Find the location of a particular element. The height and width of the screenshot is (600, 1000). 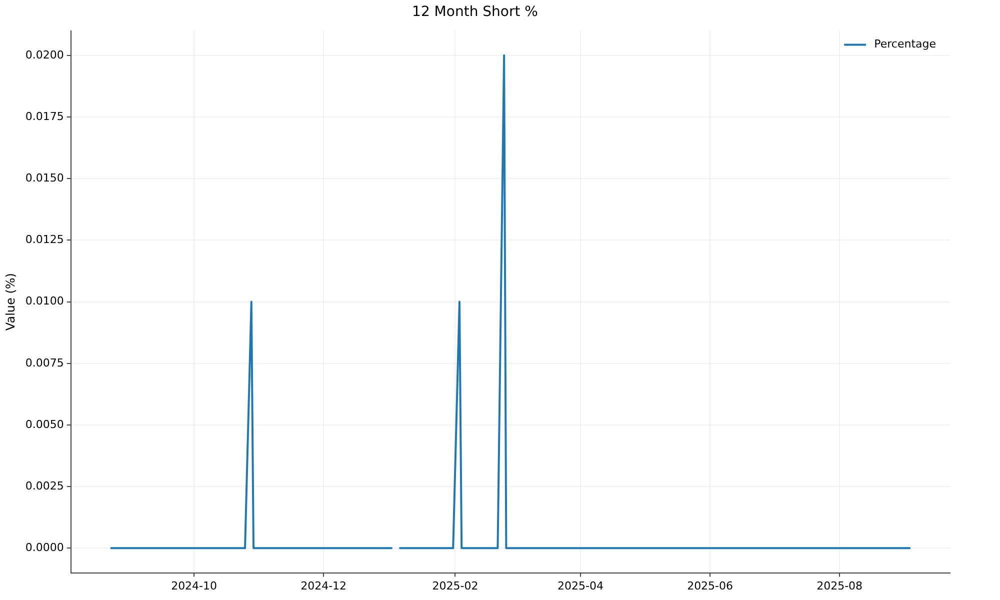

x-tick-label: 2024-12 is located at coordinates (323, 585).